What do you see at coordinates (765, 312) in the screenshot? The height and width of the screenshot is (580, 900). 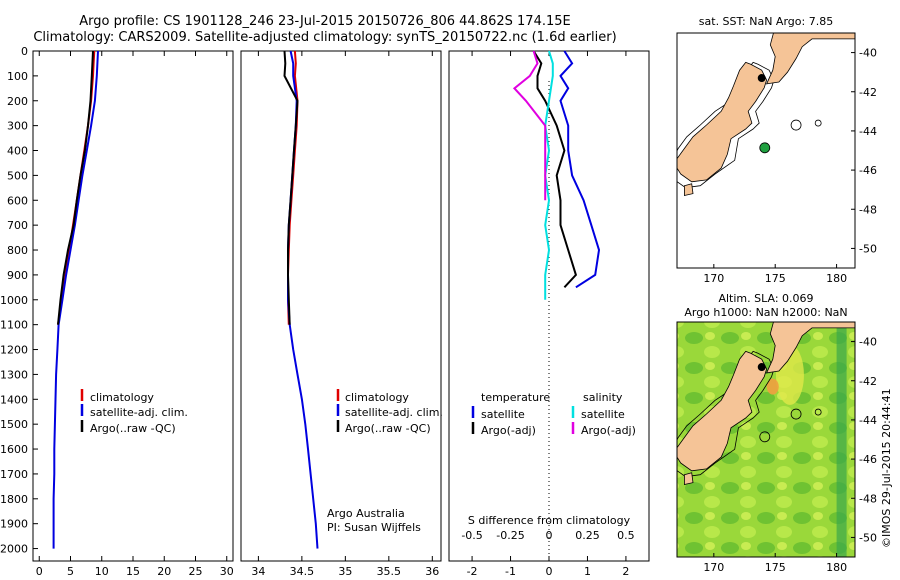 I see `sla-map-title-2: Argo h1000: NaN h2000: NaN` at bounding box center [765, 312].